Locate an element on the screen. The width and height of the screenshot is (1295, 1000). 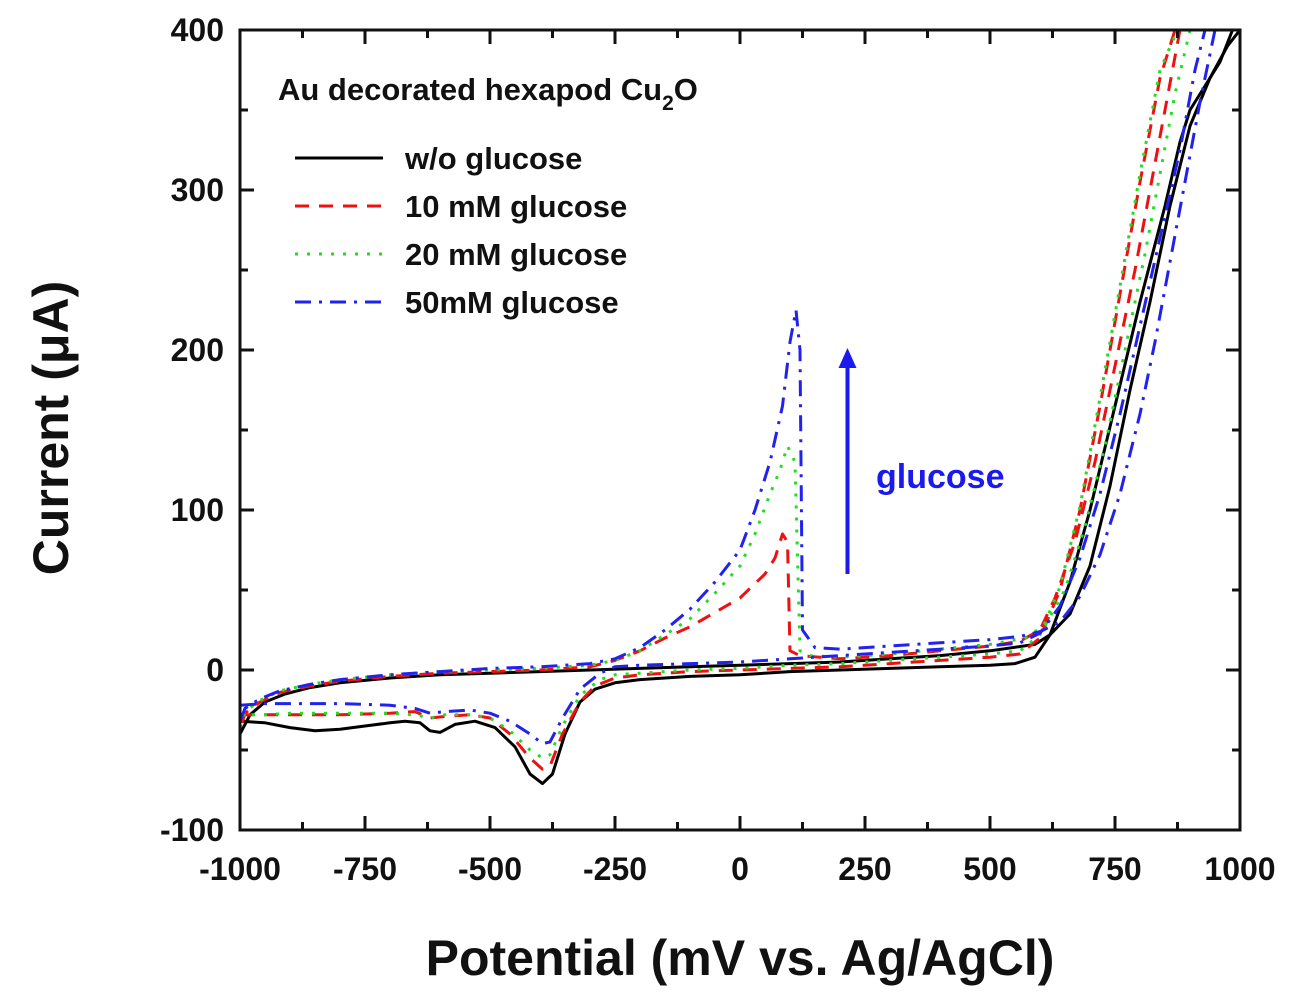
x-tick-label: 1000 is located at coordinates (1239, 869).